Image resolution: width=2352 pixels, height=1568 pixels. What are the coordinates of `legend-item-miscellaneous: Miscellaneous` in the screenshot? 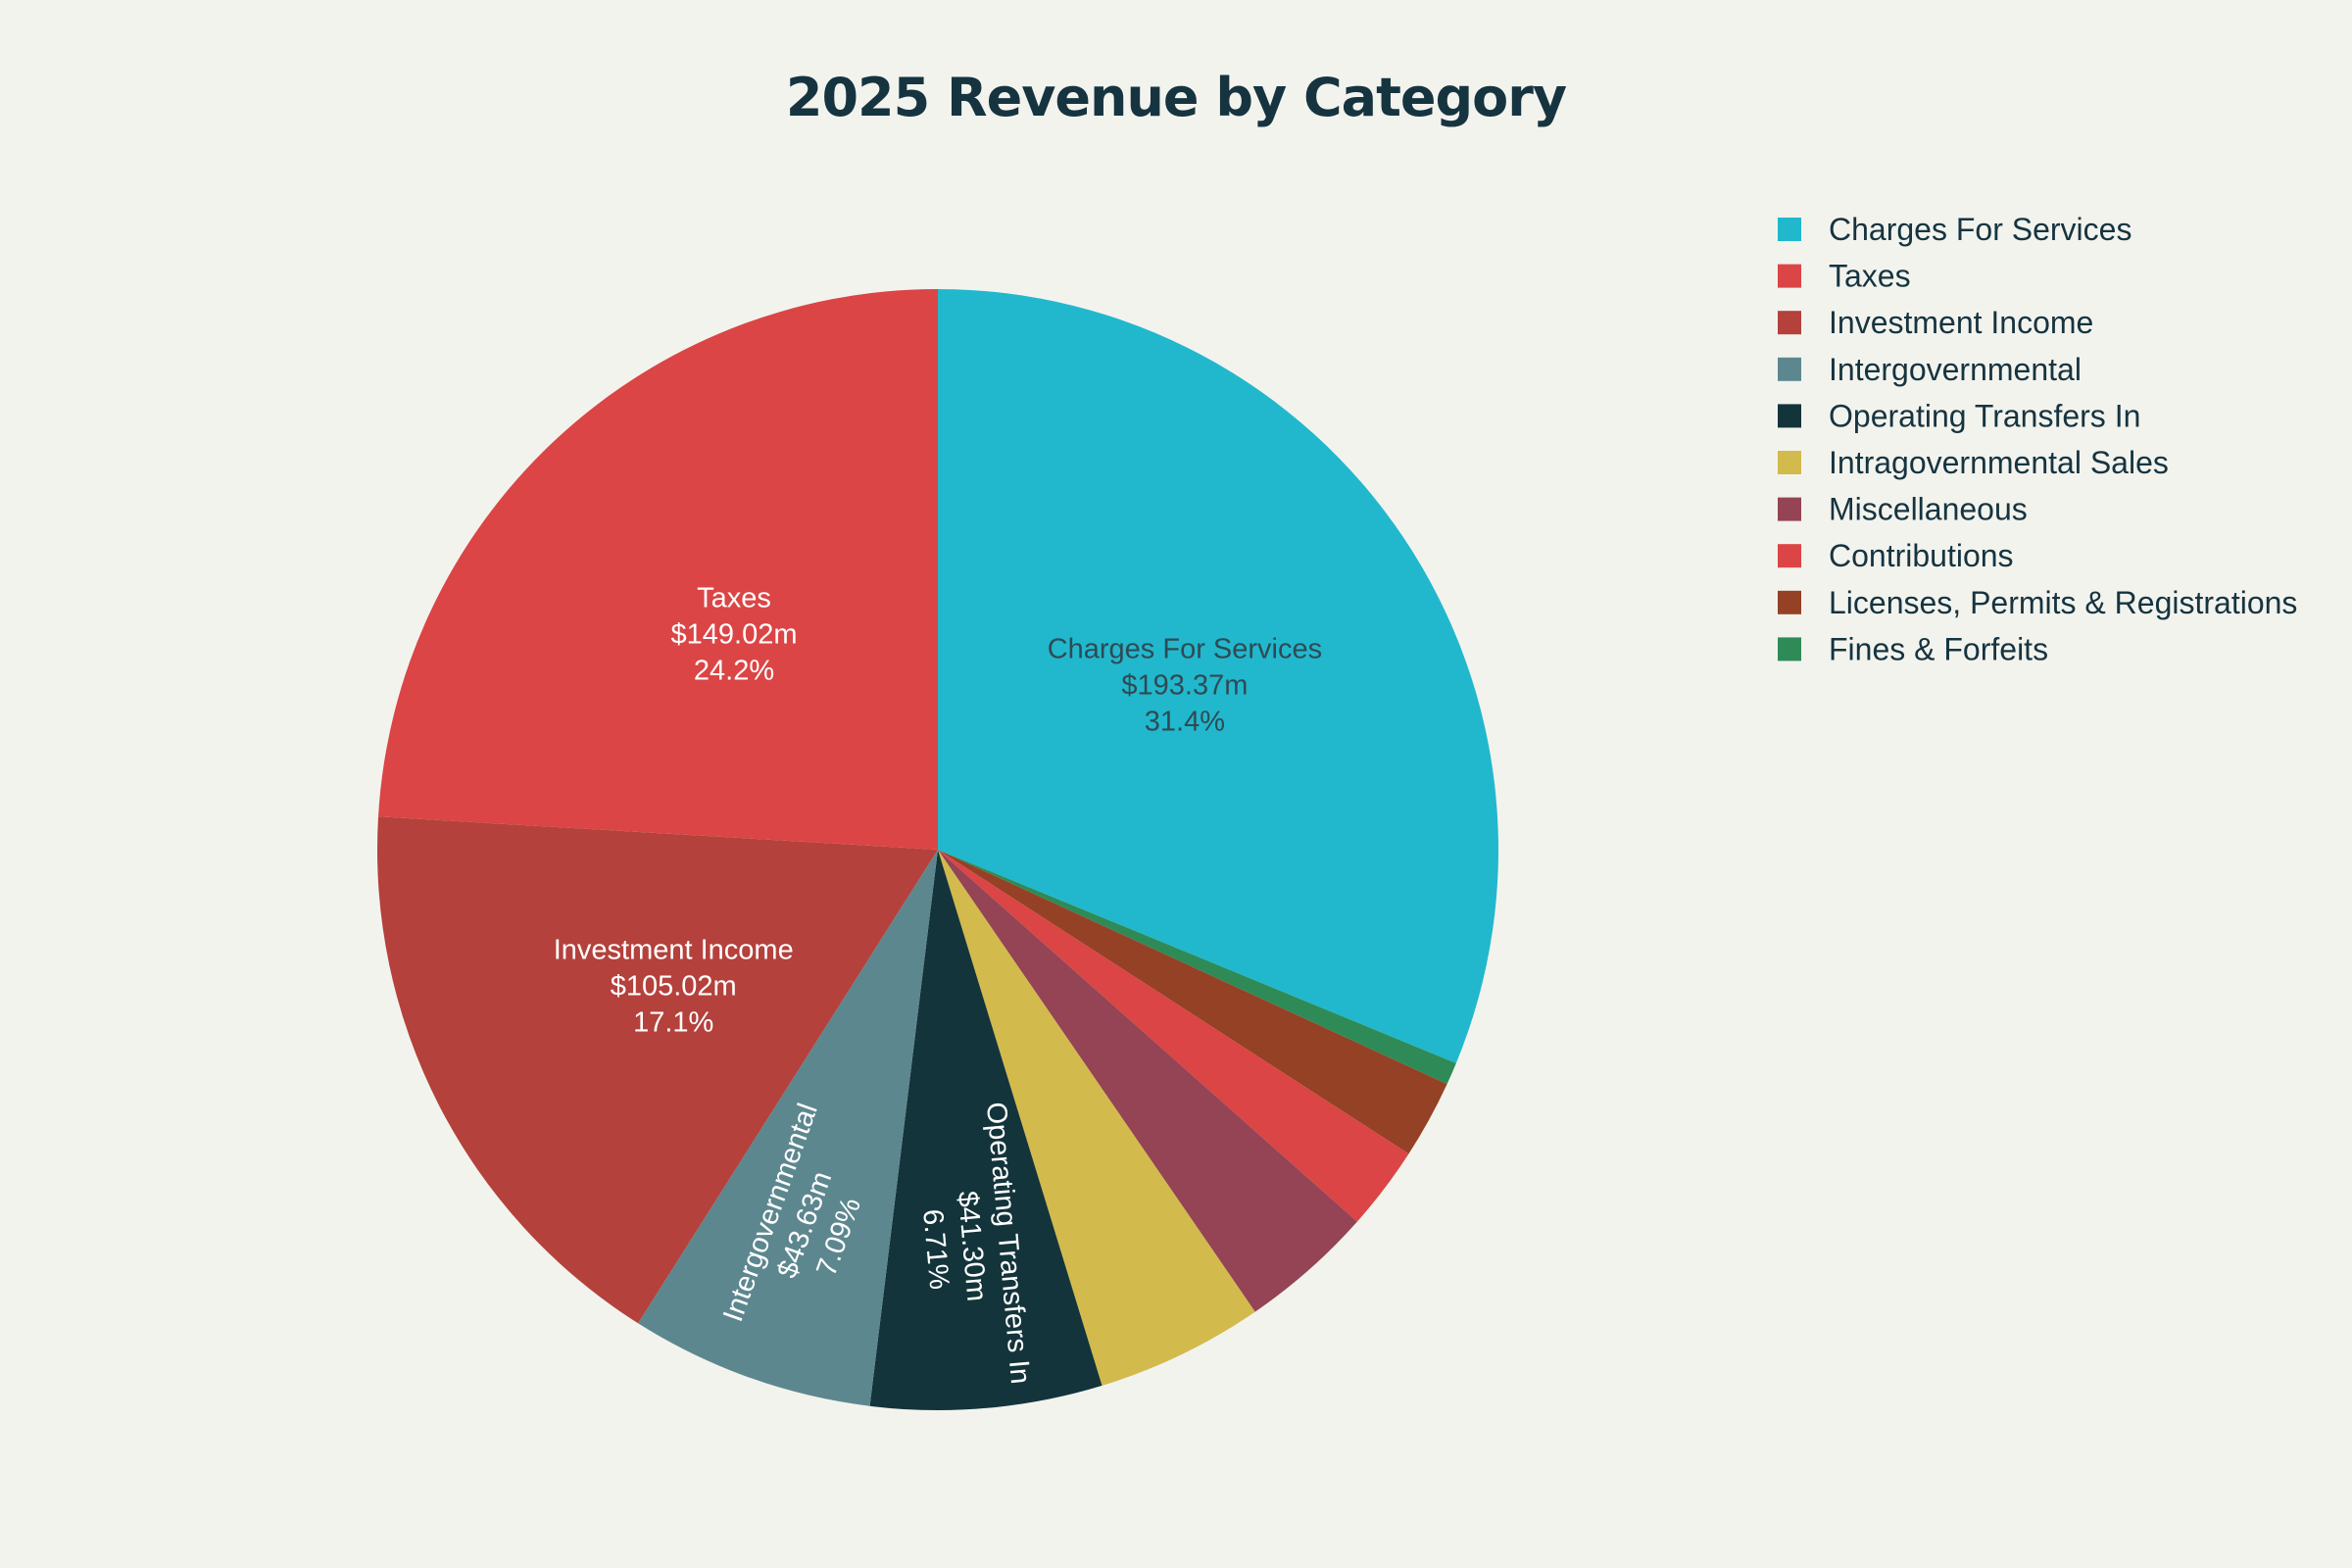 It's located at (1903, 509).